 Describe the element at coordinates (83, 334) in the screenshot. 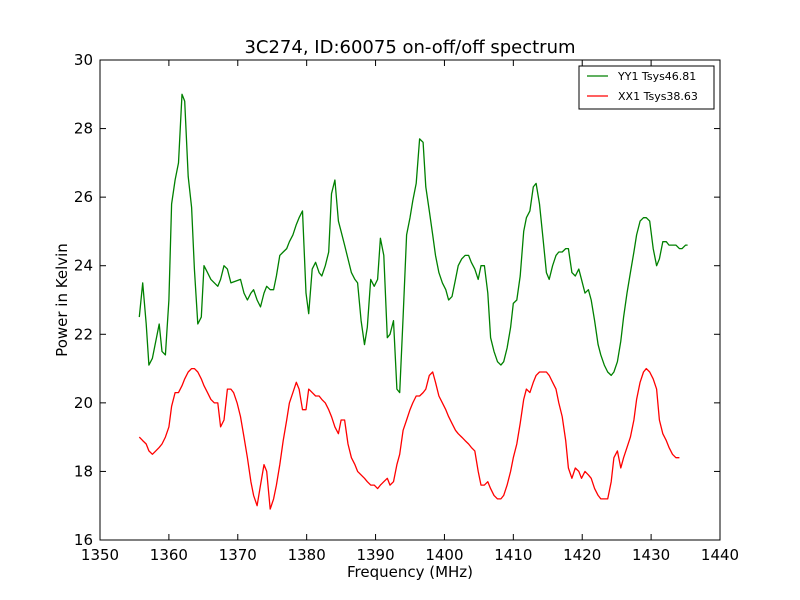

I see `y-tick-label: 22` at that location.